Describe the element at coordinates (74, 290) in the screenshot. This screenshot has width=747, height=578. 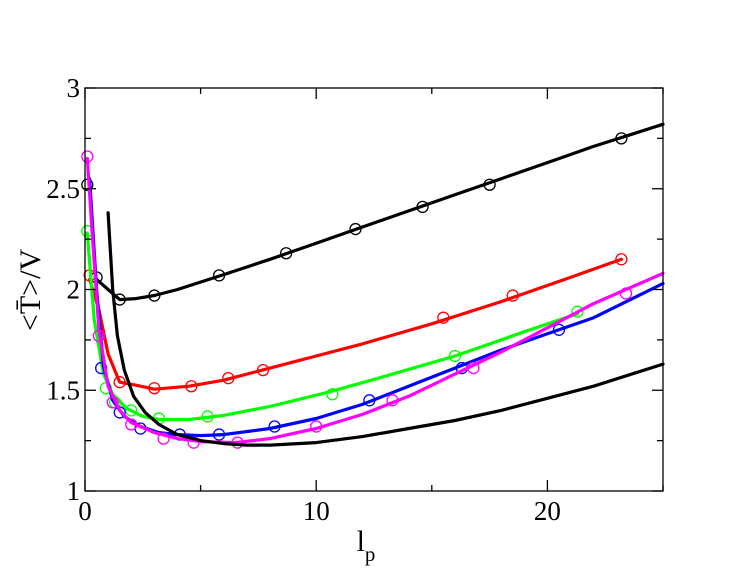
I see `y-tick-label: 2` at that location.